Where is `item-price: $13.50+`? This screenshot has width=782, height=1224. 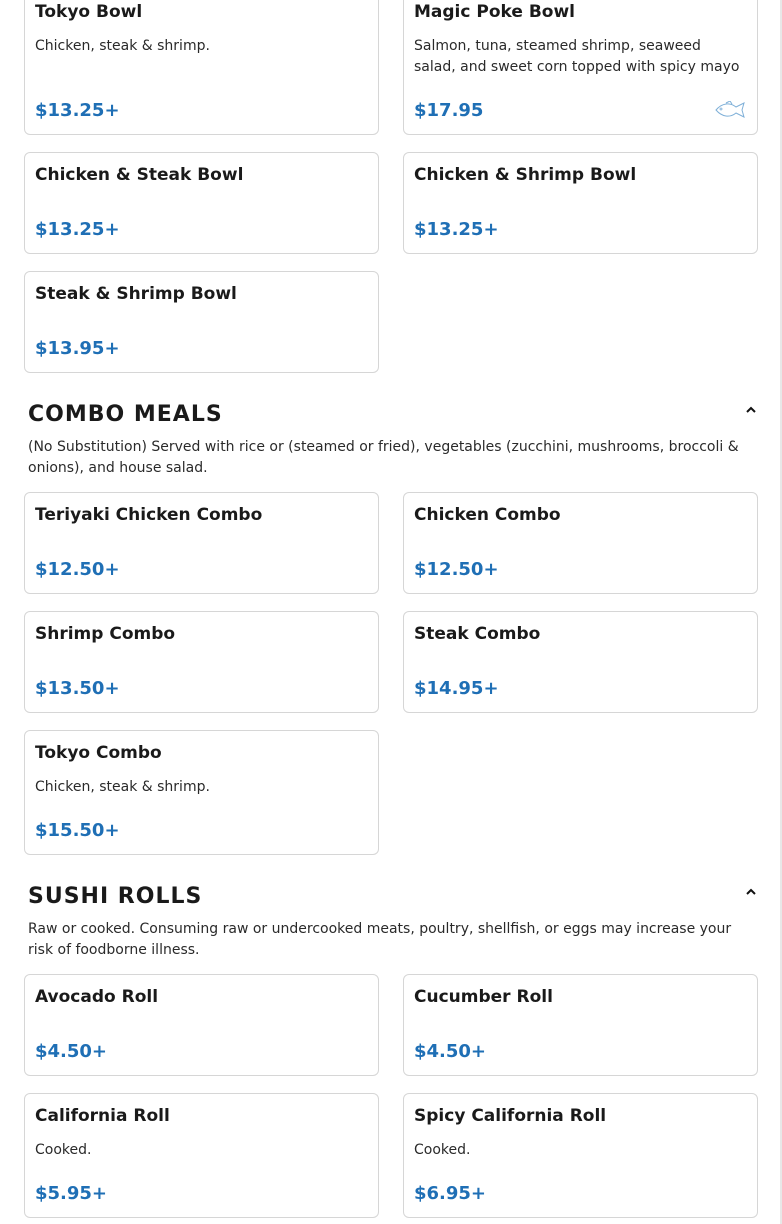
item-price: $13.50+ is located at coordinates (77, 688).